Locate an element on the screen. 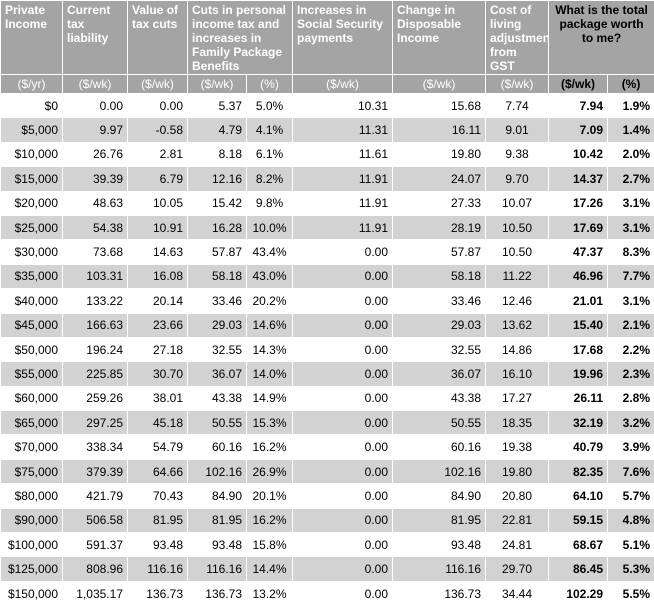 The image size is (654, 605). table-cell: 16.11 is located at coordinates (439, 130).